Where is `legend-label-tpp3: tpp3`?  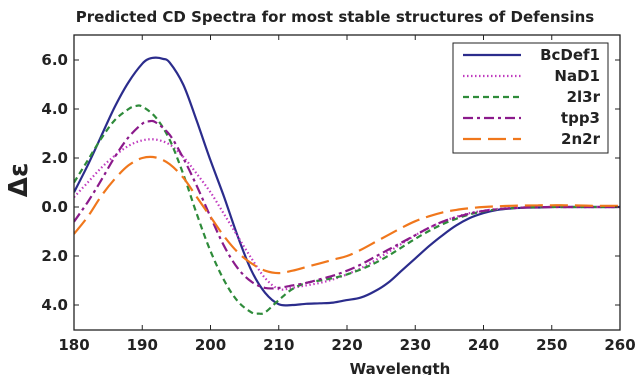
legend-label-tpp3: tpp3 is located at coordinates (580, 118).